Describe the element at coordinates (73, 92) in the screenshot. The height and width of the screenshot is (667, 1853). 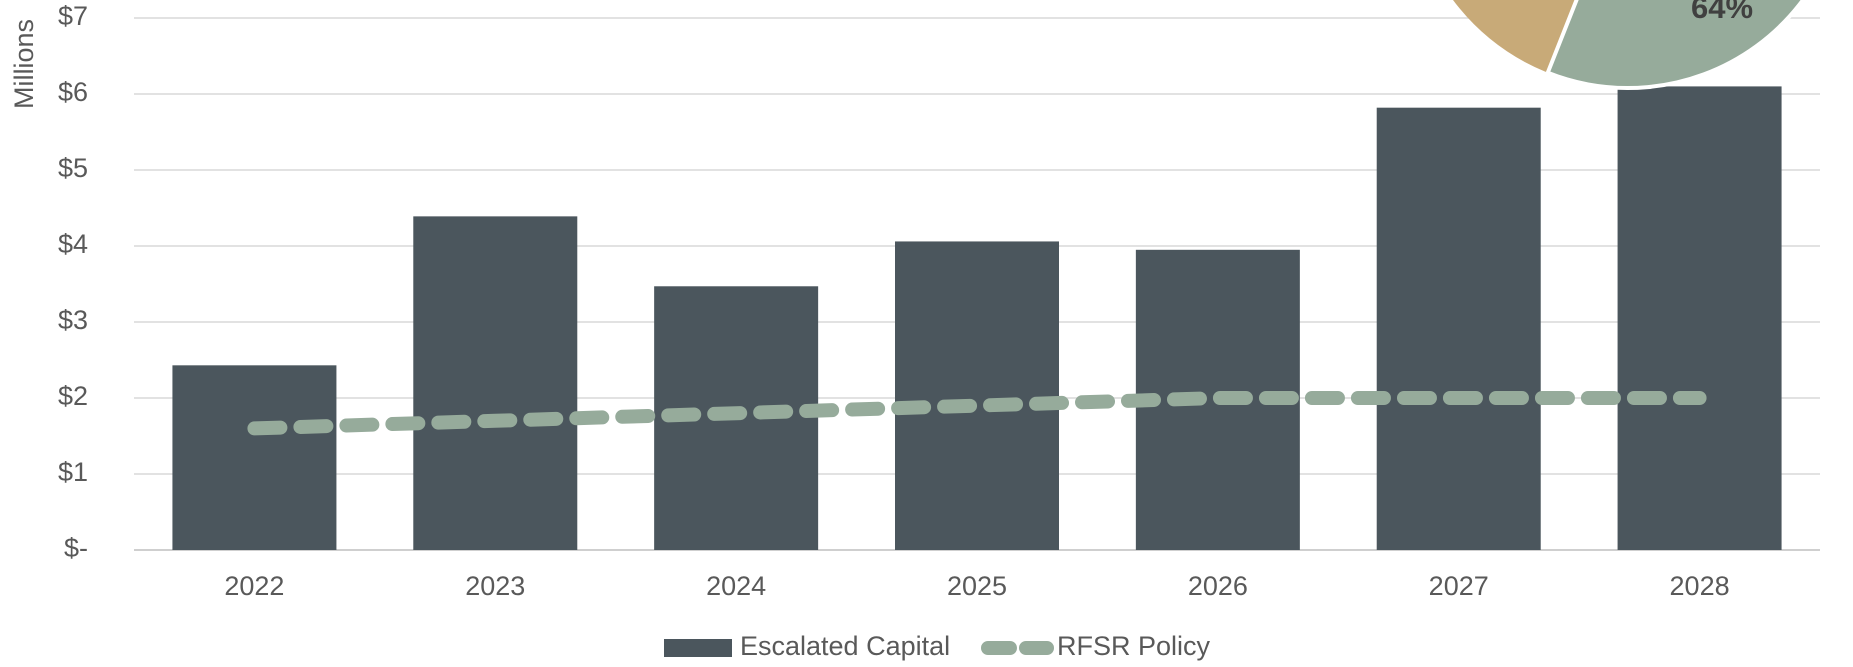
I see `y-tick-label: $6` at that location.